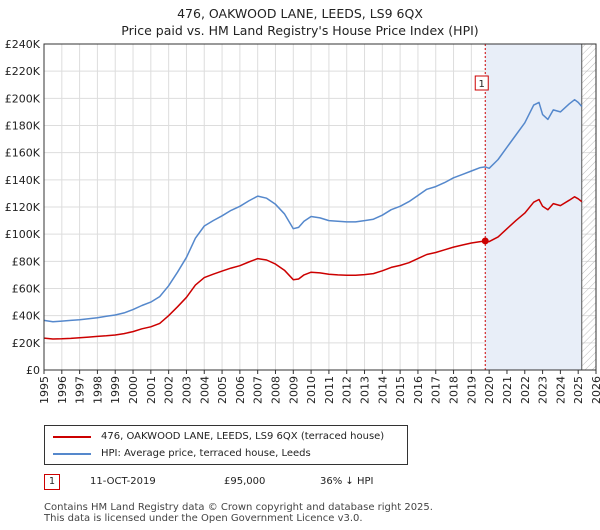  I want to click on y-tick-label: £180K, so click(23, 126).